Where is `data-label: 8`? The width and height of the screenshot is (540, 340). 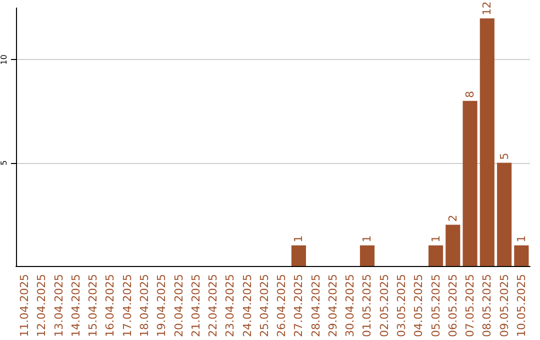 data-label: 8 is located at coordinates (470, 94).